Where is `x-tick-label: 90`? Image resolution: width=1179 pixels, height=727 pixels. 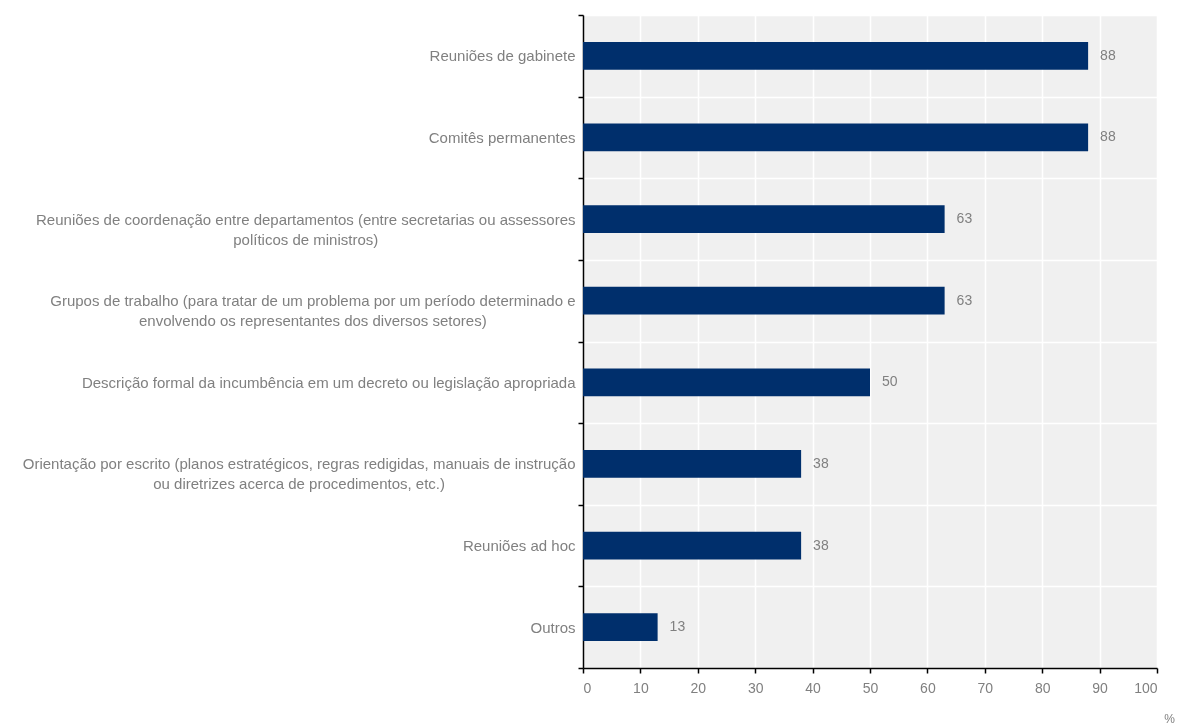 x-tick-label: 90 is located at coordinates (1100, 687).